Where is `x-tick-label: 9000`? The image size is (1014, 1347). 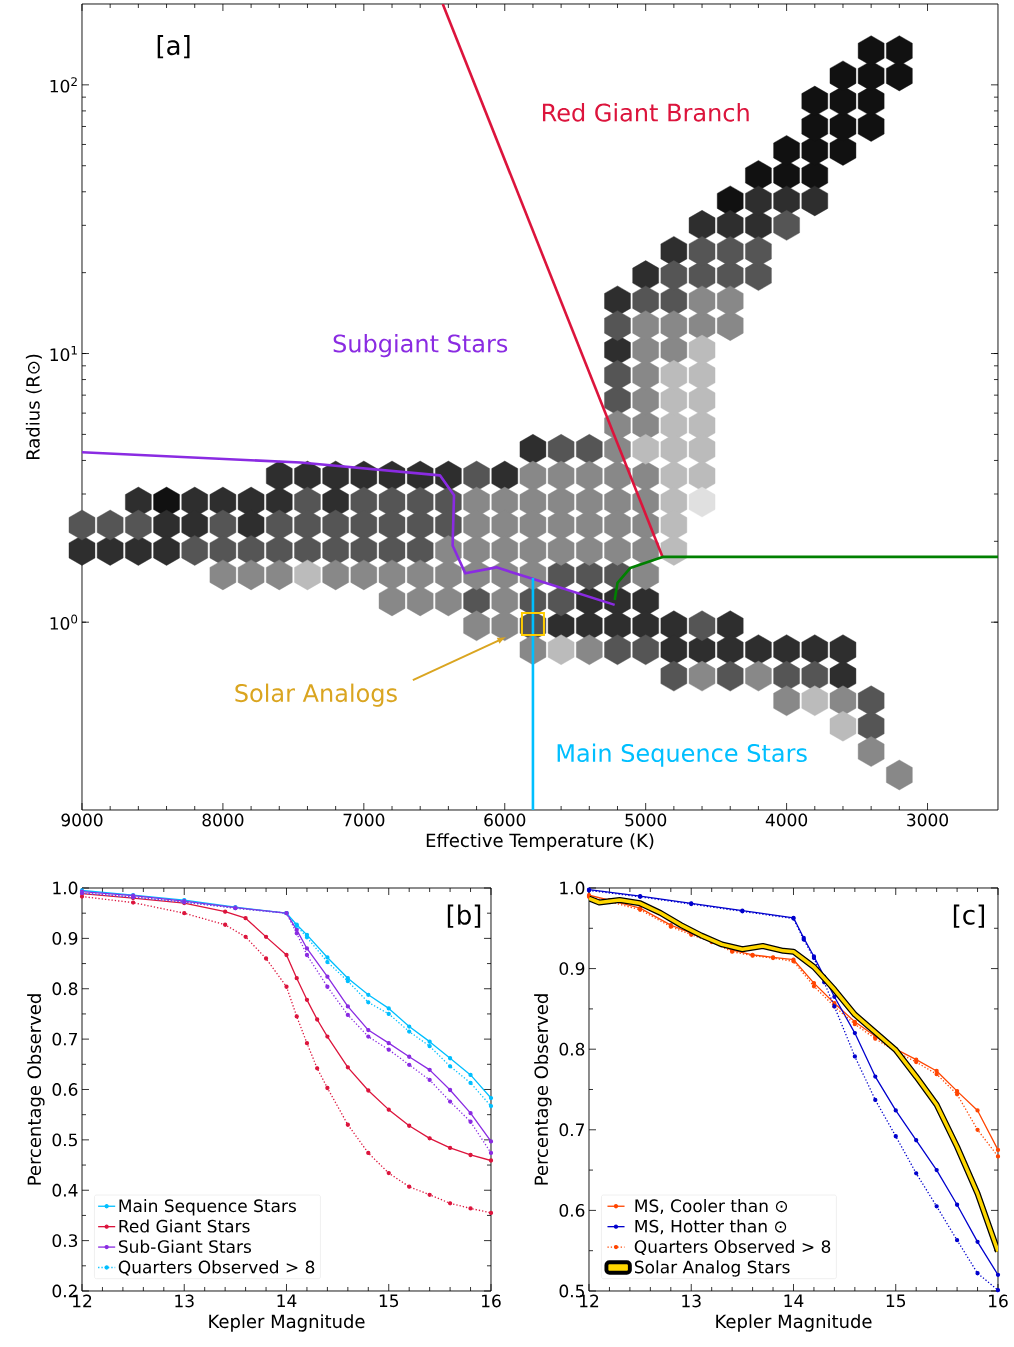
x-tick-label: 9000 is located at coordinates (82, 820).